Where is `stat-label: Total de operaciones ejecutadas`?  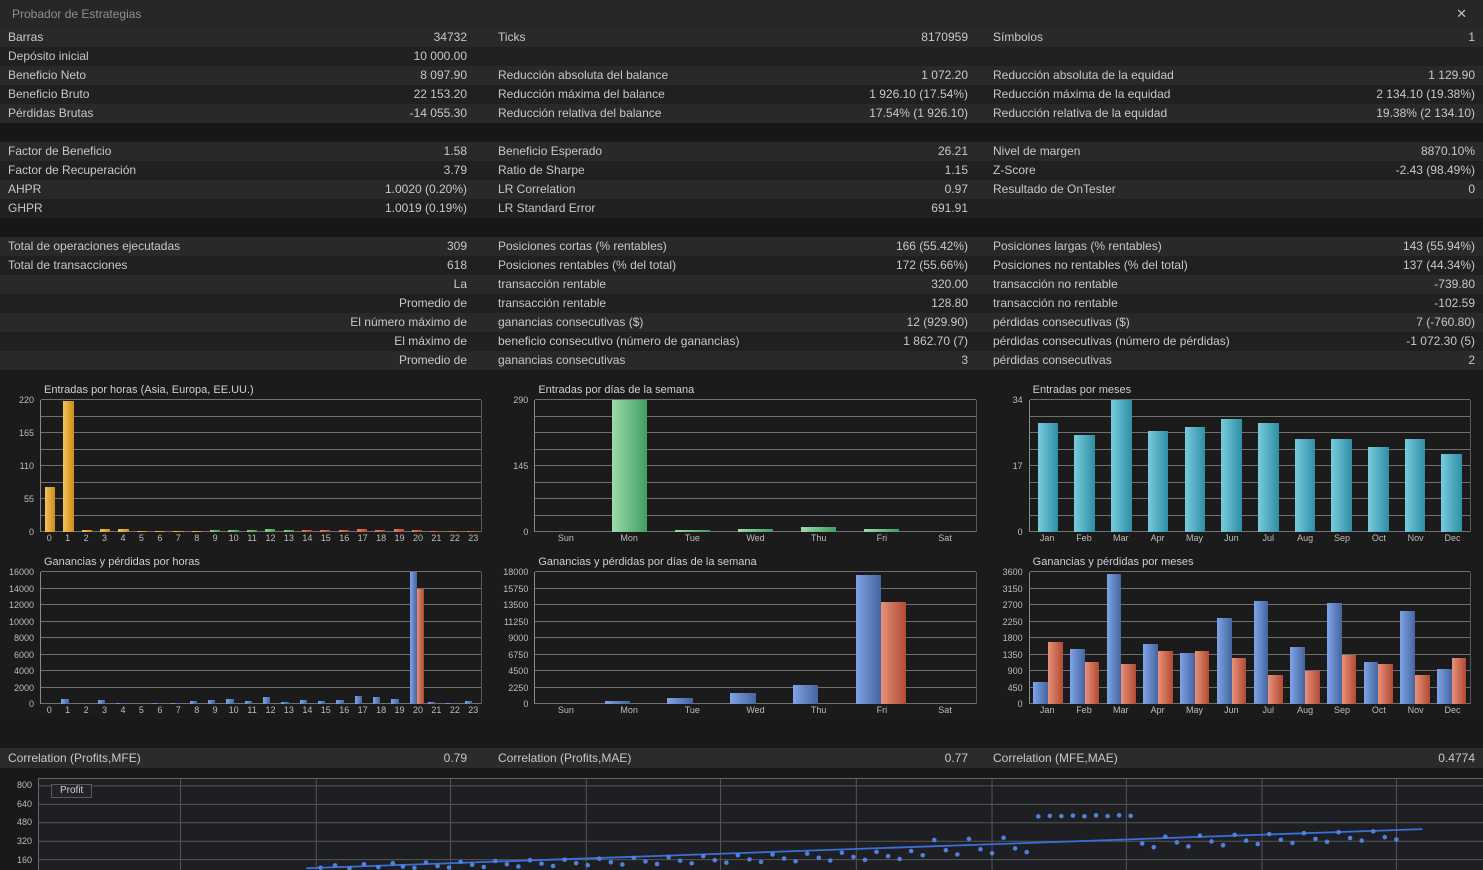
stat-label: Total de operaciones ejecutadas is located at coordinates (94, 246).